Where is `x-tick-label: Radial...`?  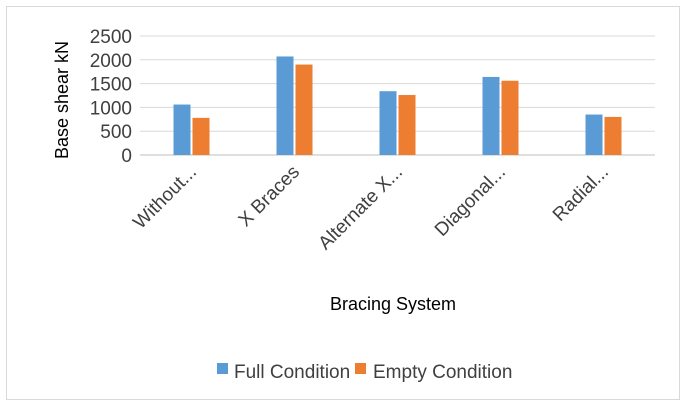
x-tick-label: Radial... is located at coordinates (581, 194).